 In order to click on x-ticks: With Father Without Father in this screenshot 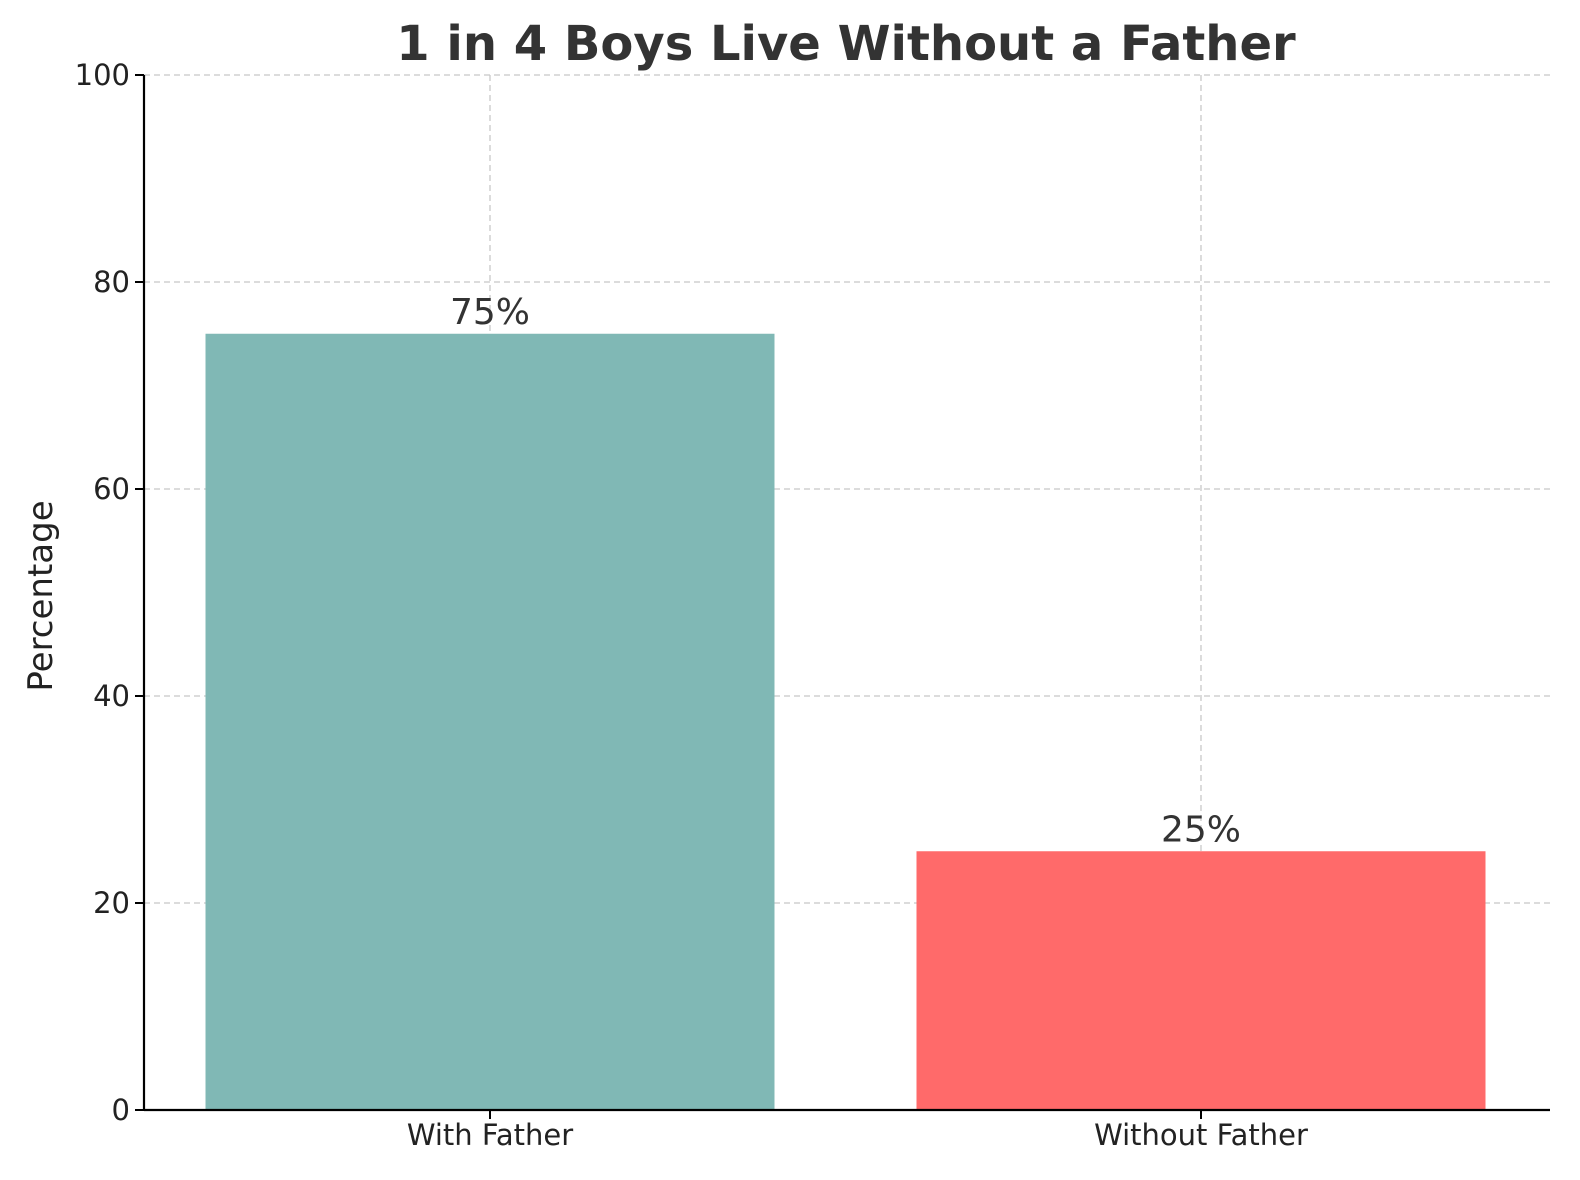, I will do `click(857, 1131)`.